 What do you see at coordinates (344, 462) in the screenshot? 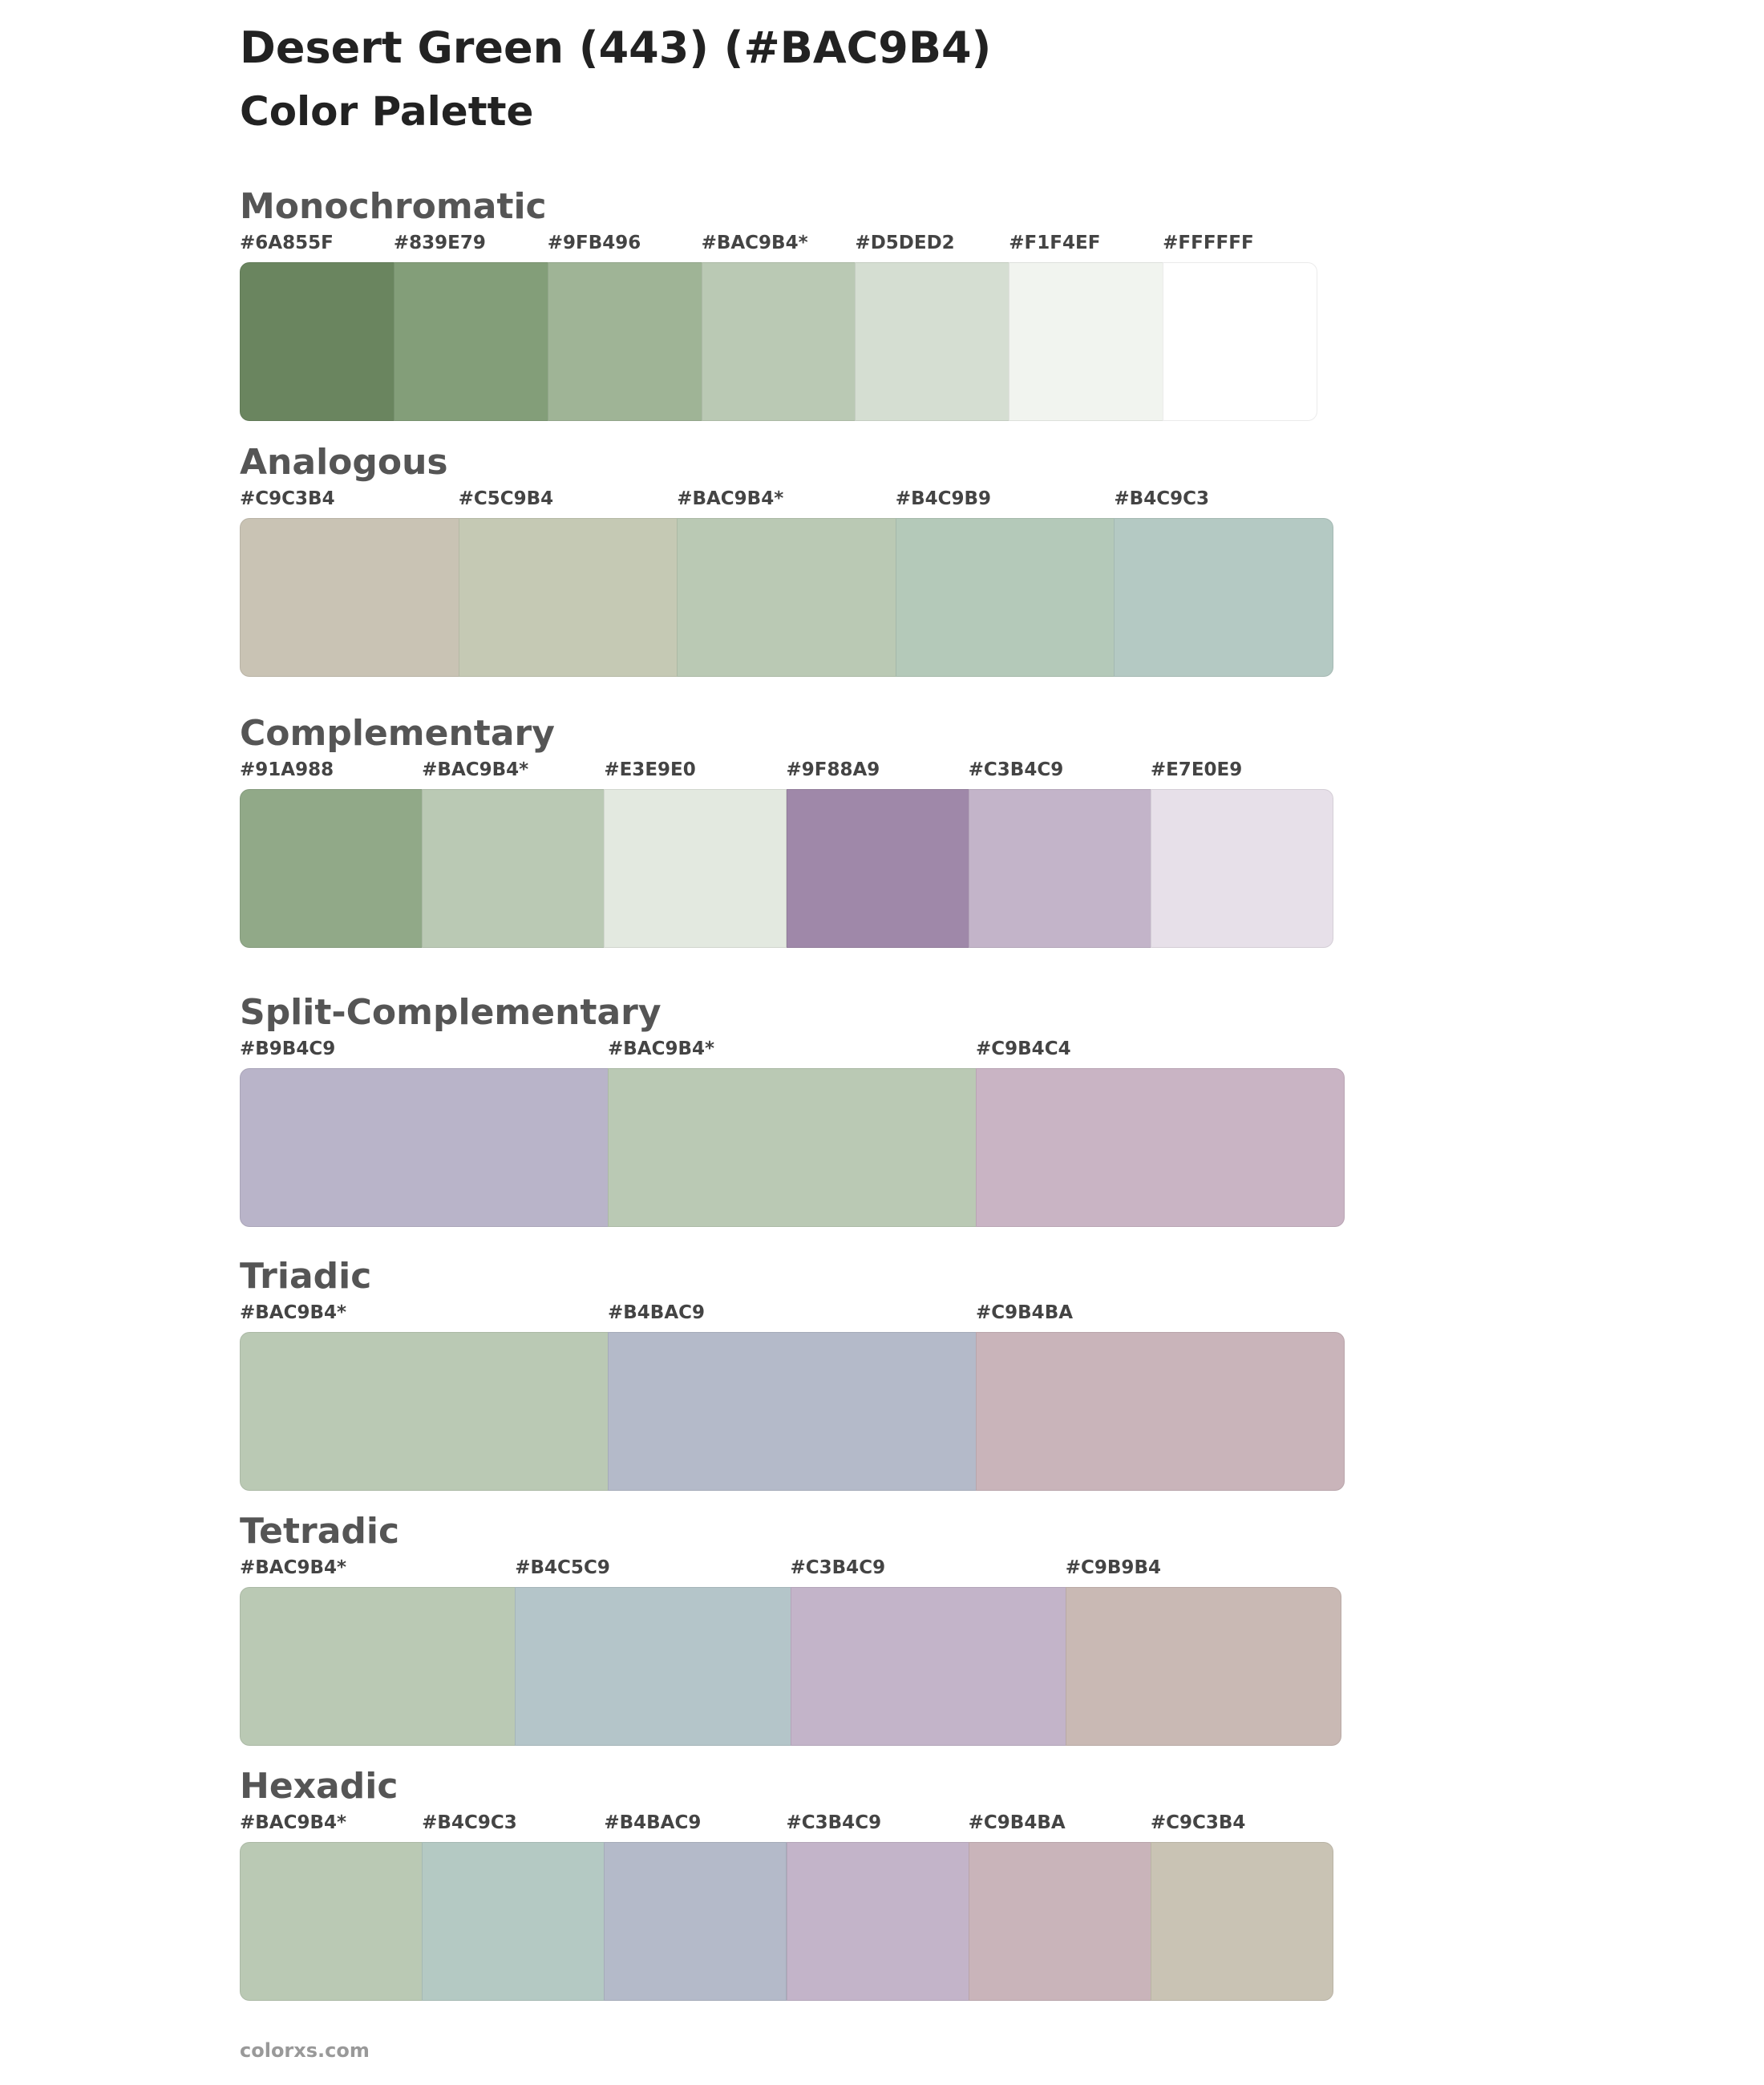
I see `section-title: Analogous` at bounding box center [344, 462].